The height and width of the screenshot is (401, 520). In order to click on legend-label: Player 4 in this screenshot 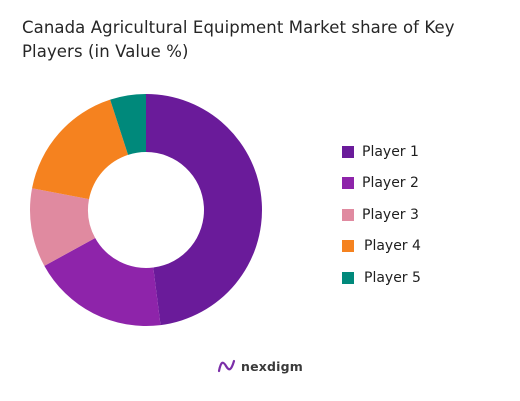, I will do `click(392, 246)`.